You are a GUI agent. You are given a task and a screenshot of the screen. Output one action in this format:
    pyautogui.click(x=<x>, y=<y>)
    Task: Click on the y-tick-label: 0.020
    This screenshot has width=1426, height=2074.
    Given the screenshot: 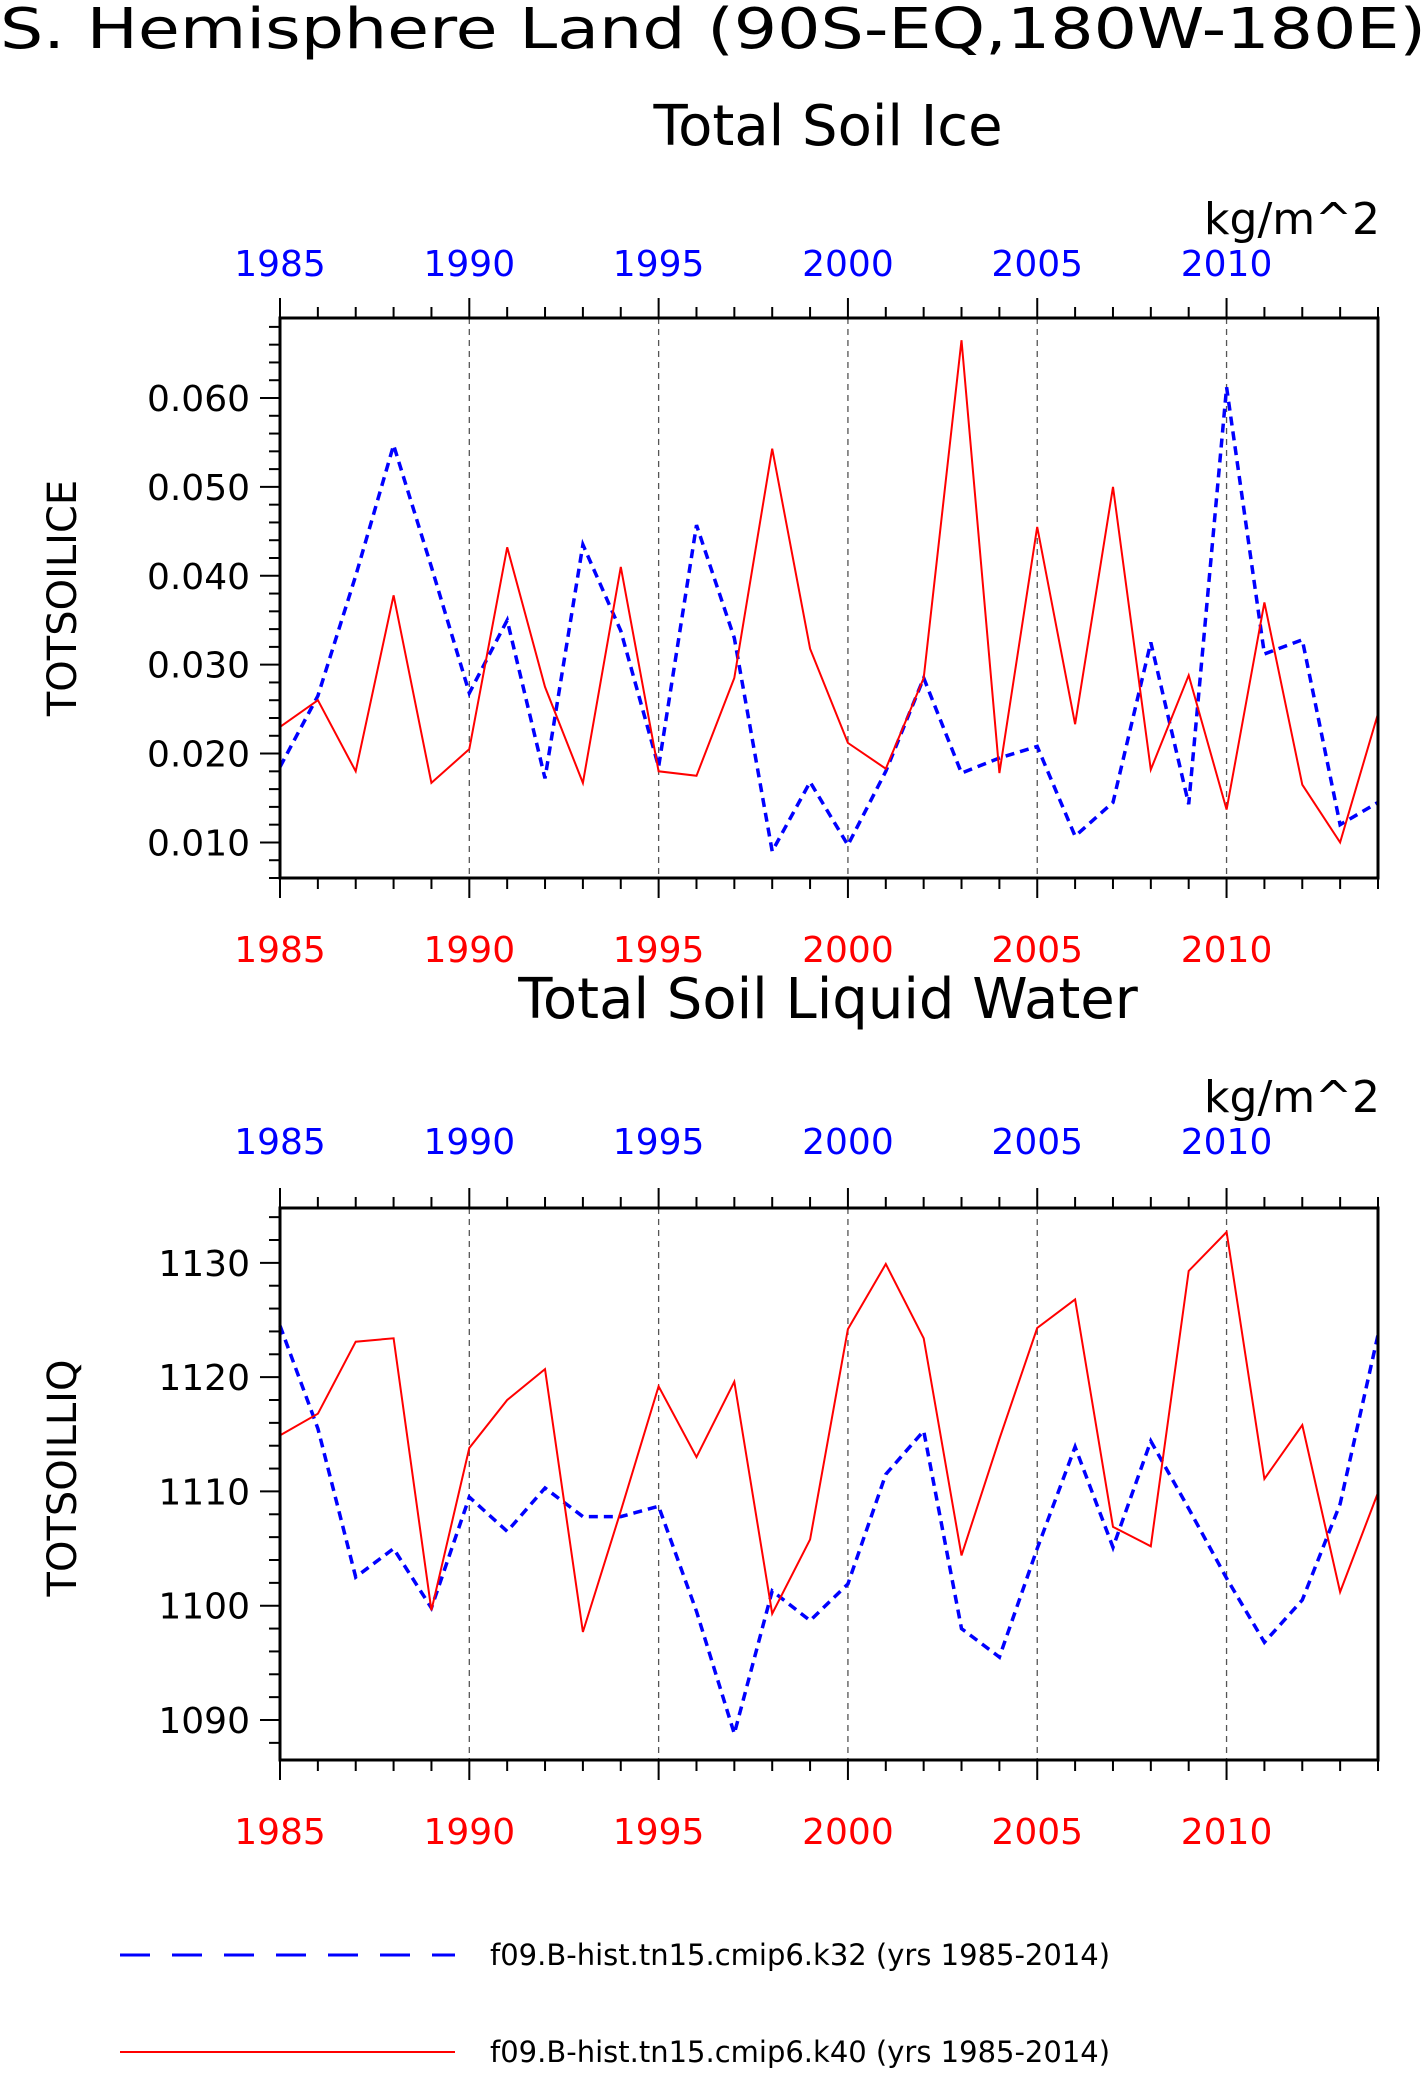 What is the action you would take?
    pyautogui.click(x=198, y=755)
    